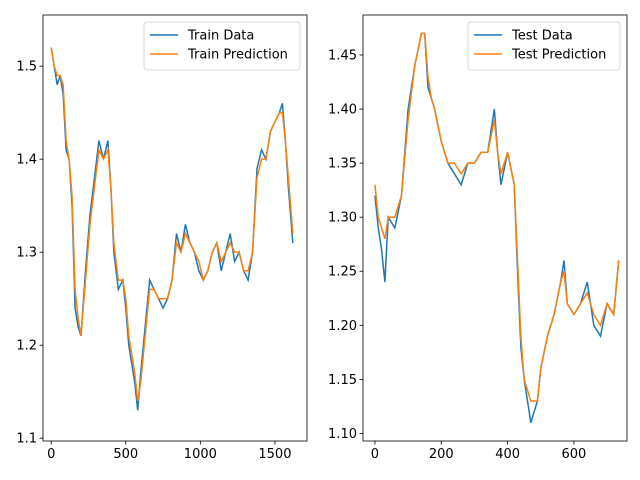 The height and width of the screenshot is (480, 640). Describe the element at coordinates (441, 454) in the screenshot. I see `test-x-tick-label: 200` at that location.